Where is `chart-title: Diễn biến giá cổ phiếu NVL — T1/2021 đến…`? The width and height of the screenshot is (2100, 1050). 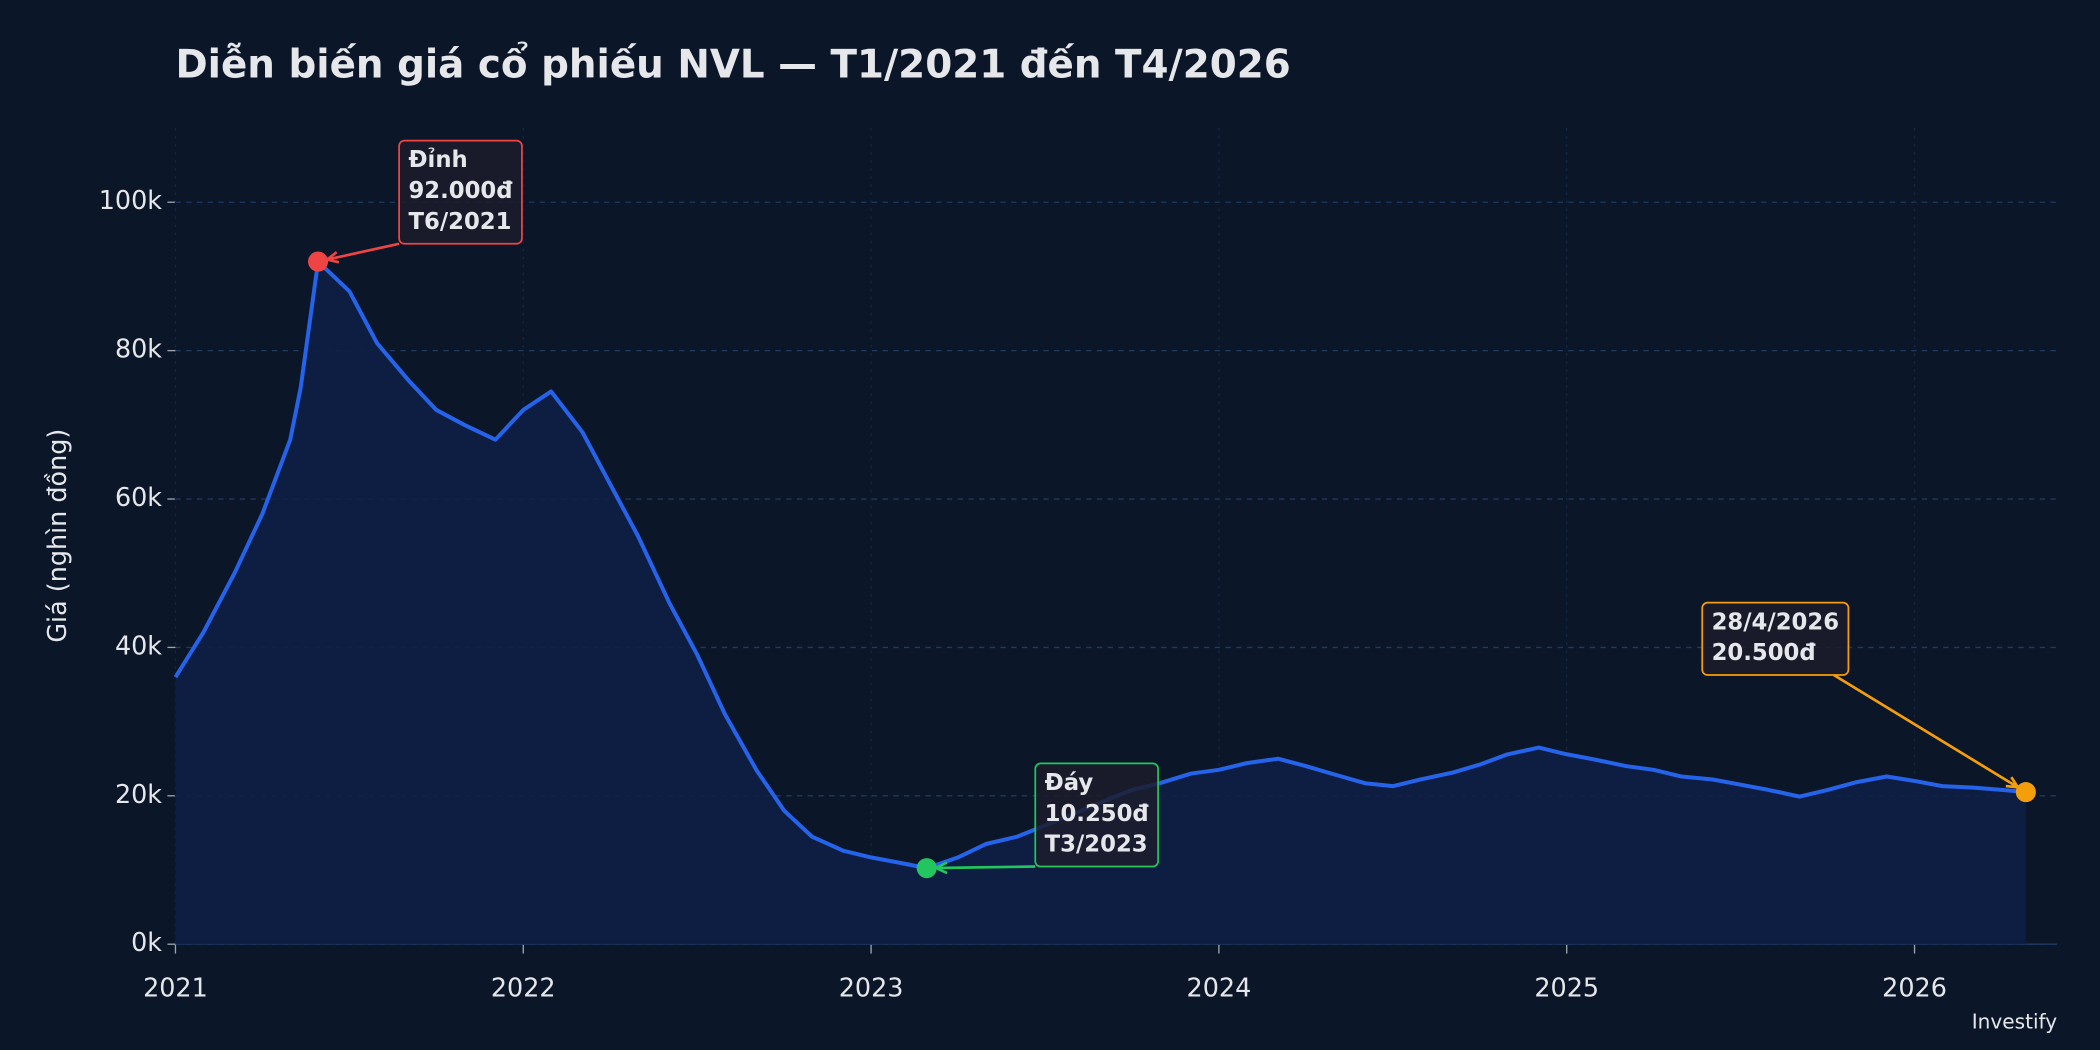 chart-title: Diễn biến giá cổ phiếu NVL — T1/2021 đến… is located at coordinates (732, 64).